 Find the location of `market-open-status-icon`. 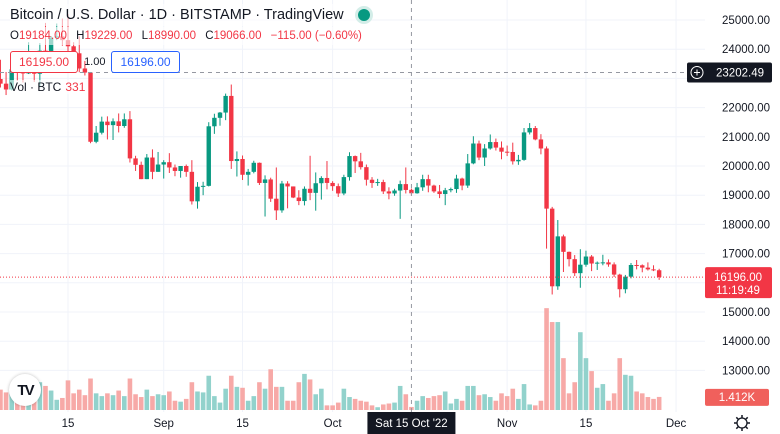

market-open-status-icon is located at coordinates (363, 15).